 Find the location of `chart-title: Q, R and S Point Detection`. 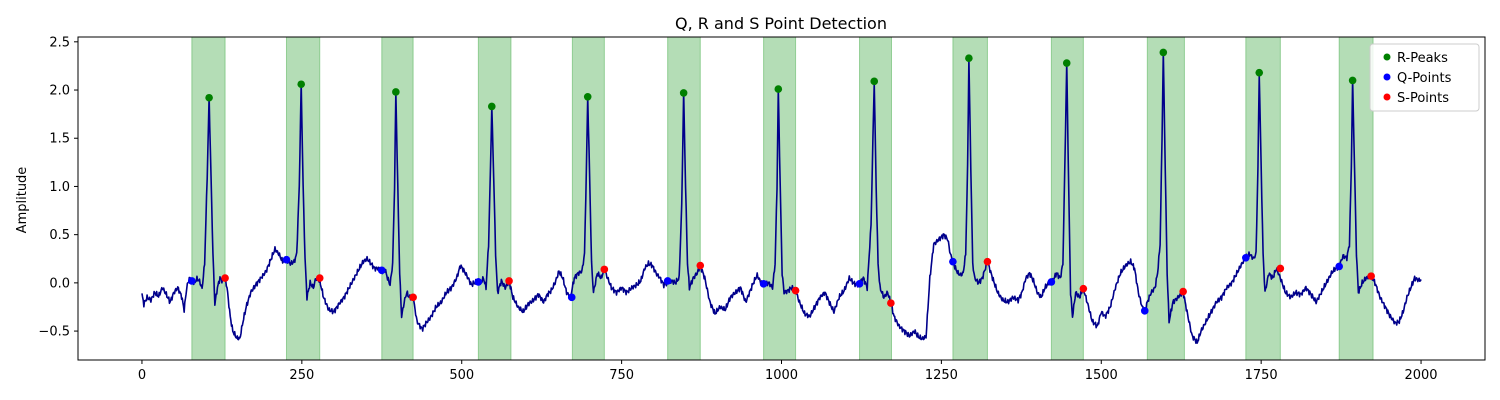

chart-title: Q, R and S Point Detection is located at coordinates (781, 23).